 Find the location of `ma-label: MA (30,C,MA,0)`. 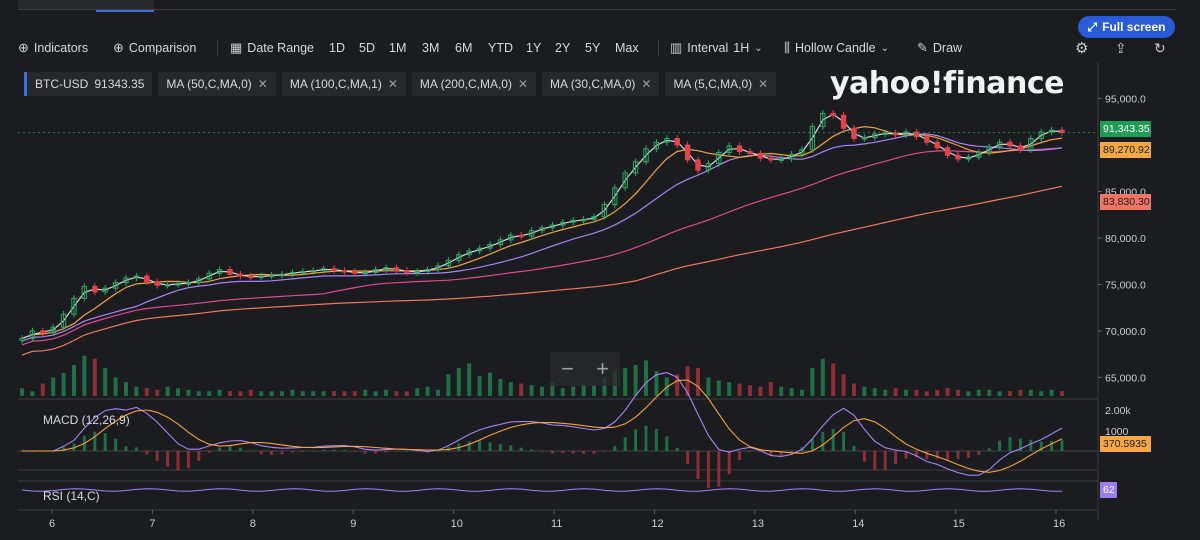

ma-label: MA (30,C,MA,0) is located at coordinates (593, 84).